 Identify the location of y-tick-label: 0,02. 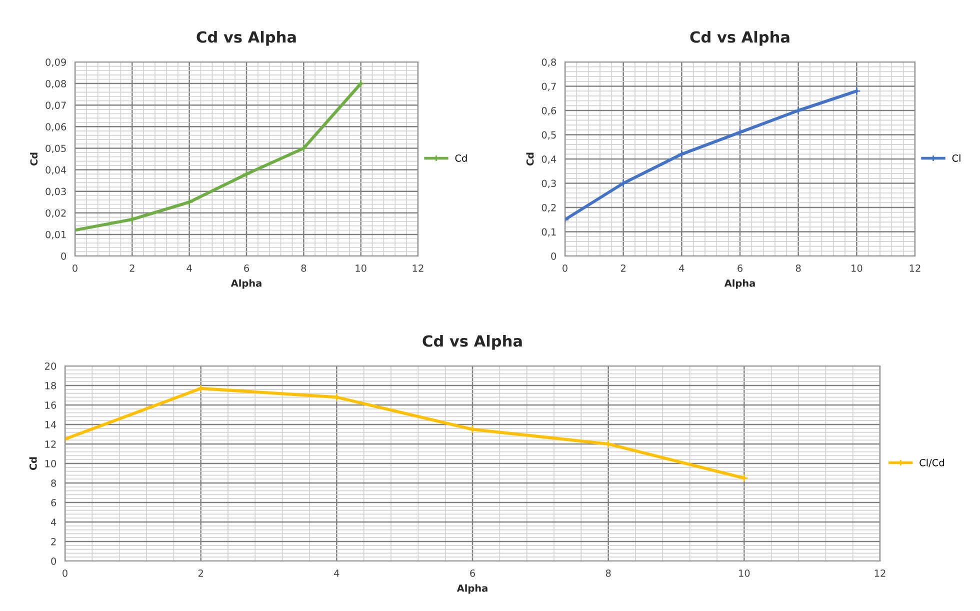
(56, 213).